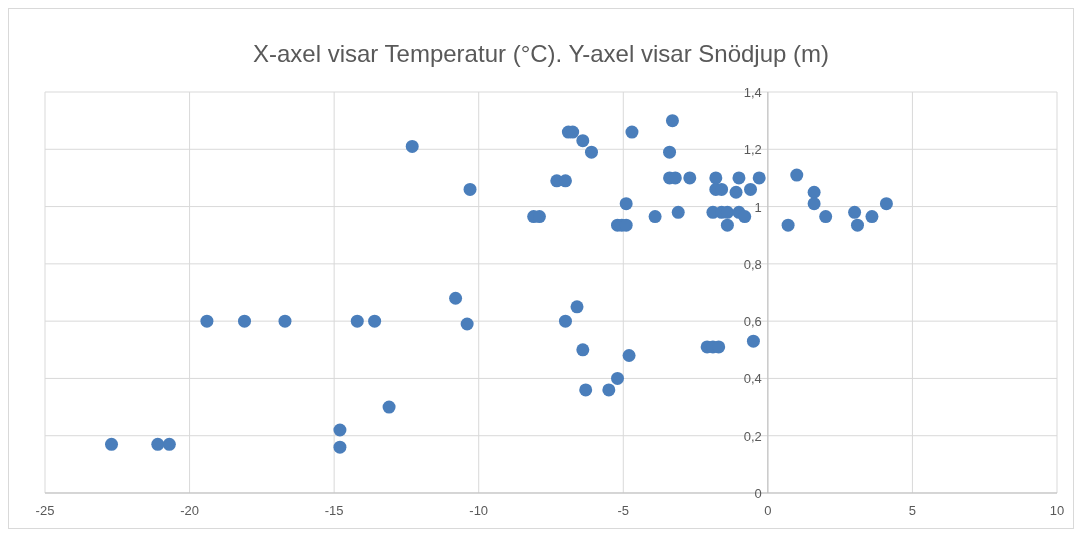 The image size is (1082, 537). Describe the element at coordinates (912, 510) in the screenshot. I see `x-tick-label: 5` at that location.